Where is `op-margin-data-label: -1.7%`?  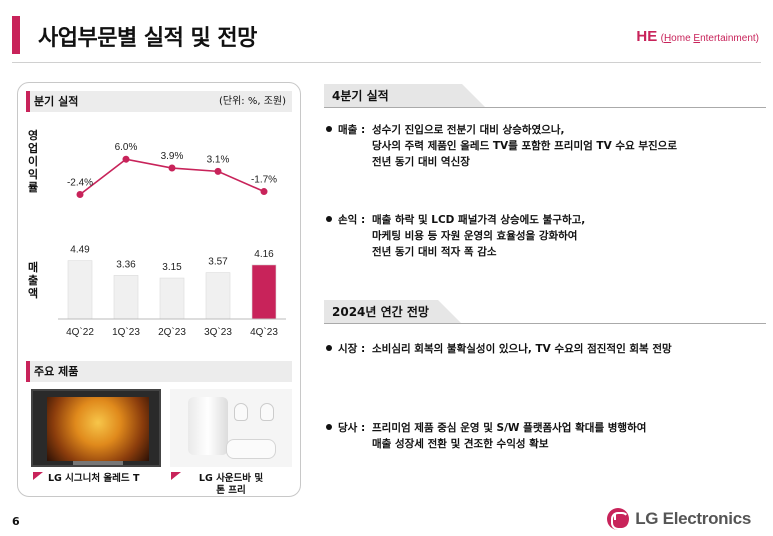
op-margin-data-label: -1.7% is located at coordinates (264, 180).